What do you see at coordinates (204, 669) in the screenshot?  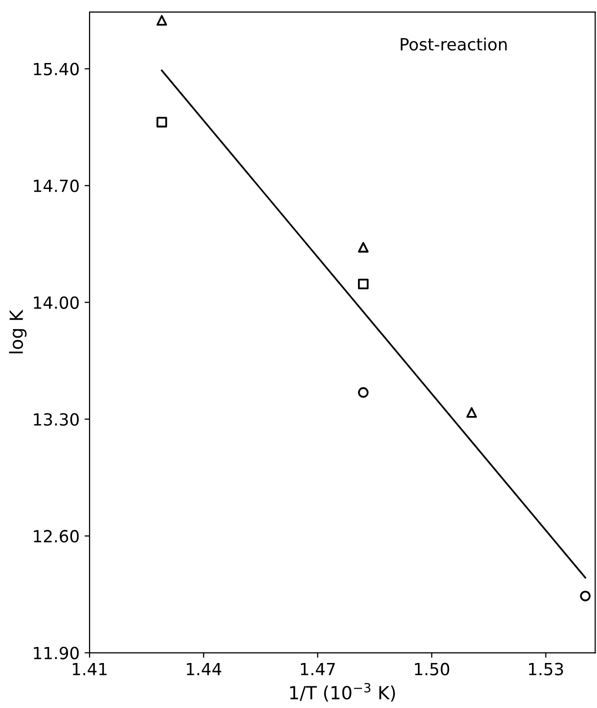 I see `x-tick-label: 1.44` at bounding box center [204, 669].